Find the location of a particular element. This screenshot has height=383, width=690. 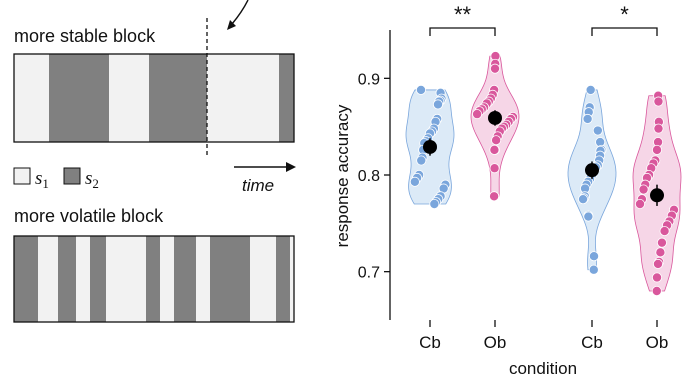

group-means is located at coordinates (543, 158).